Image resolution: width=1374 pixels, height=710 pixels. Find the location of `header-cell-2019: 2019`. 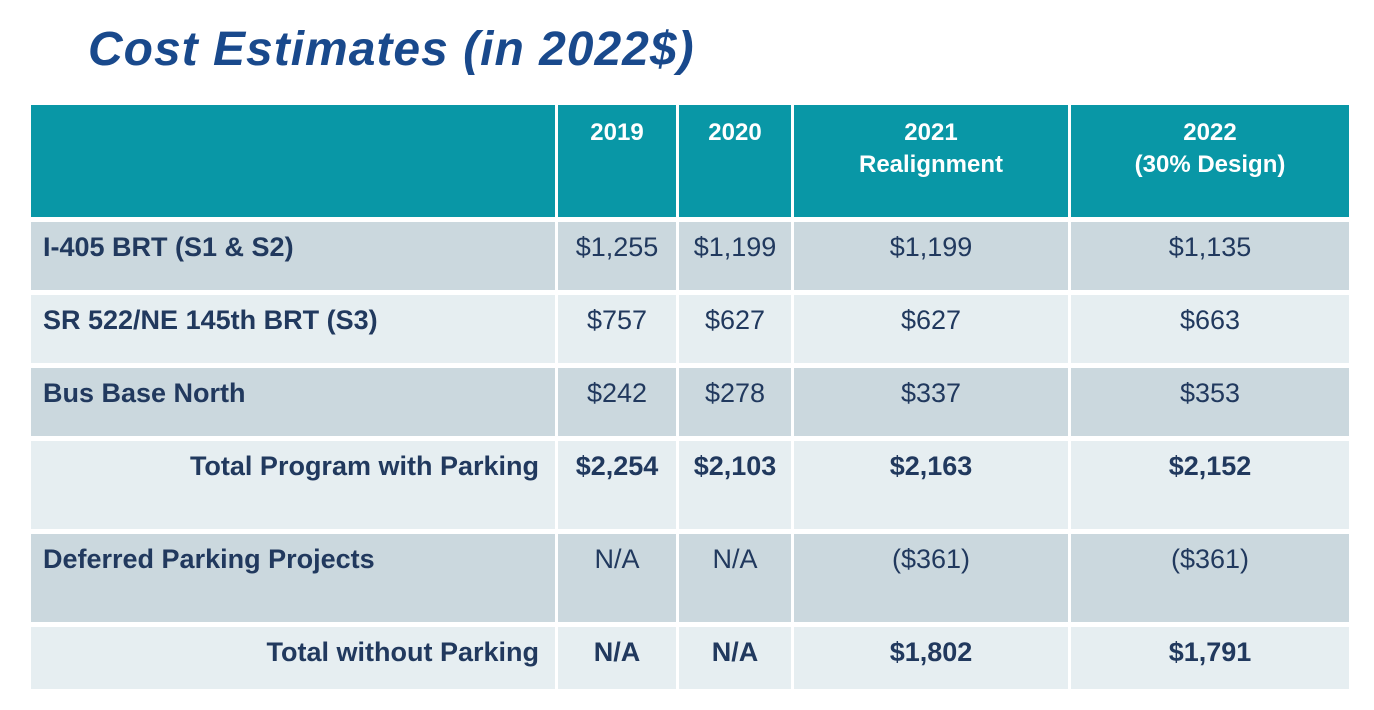

header-cell-2019: 2019 is located at coordinates (617, 161).